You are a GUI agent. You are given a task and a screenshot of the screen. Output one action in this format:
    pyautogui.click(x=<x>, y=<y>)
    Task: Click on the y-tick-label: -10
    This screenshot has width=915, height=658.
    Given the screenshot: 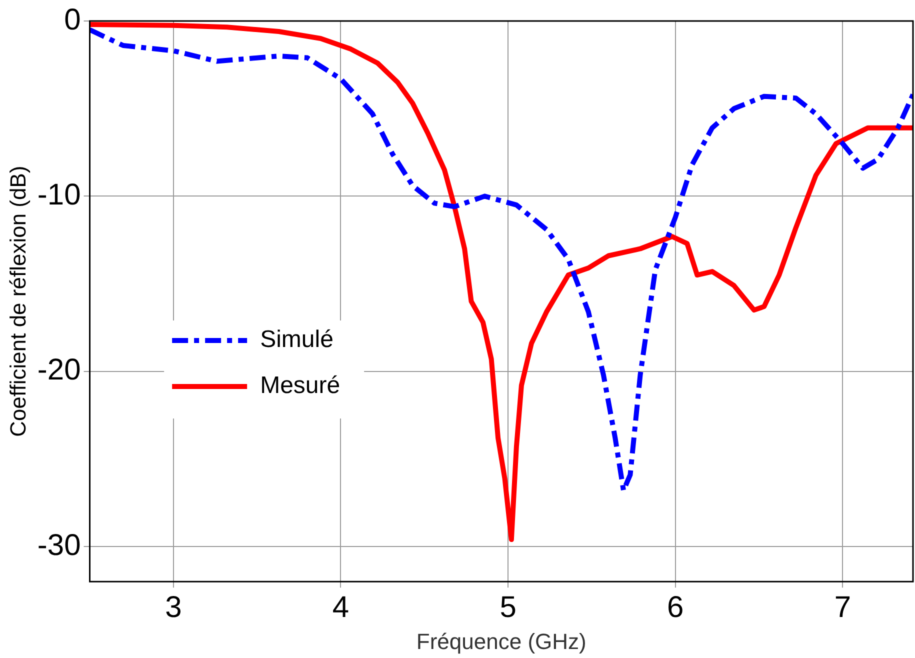 What is the action you would take?
    pyautogui.click(x=59, y=195)
    